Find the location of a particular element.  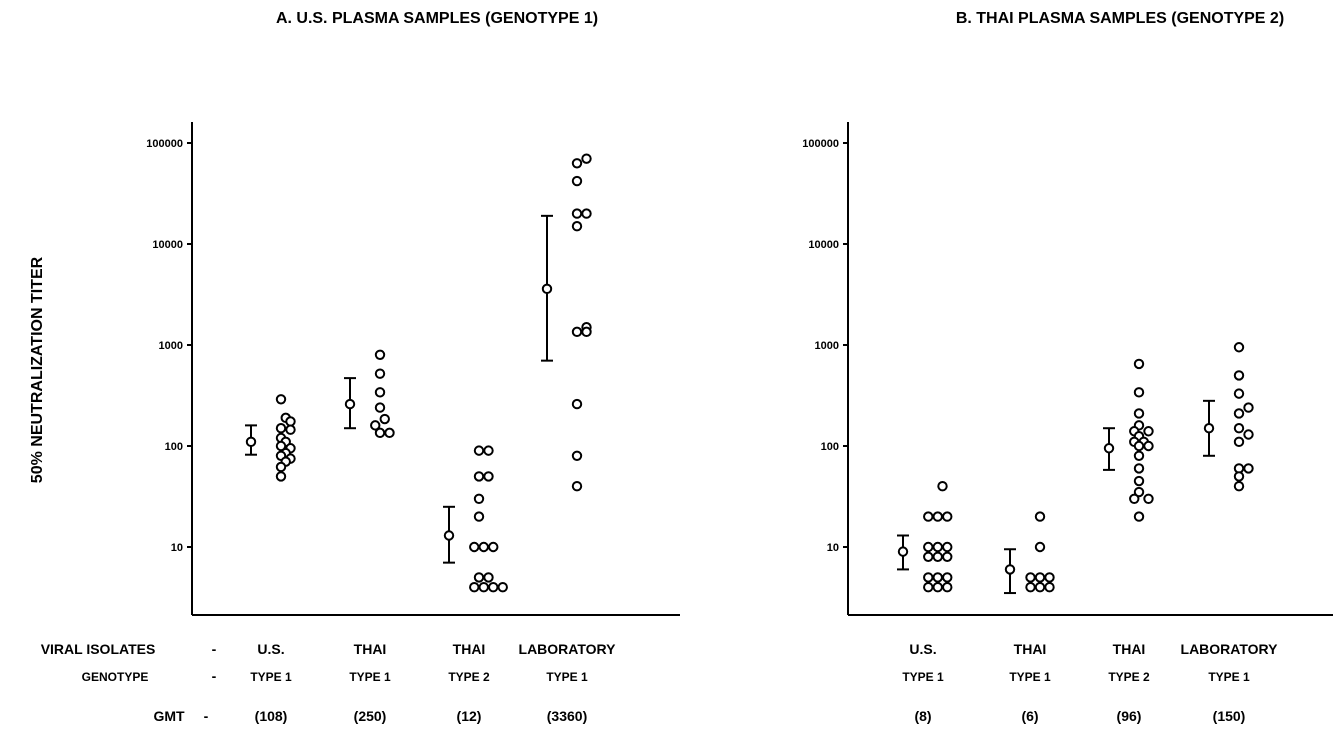

row-labels: VIRAL ISOLATES GENOTYPE GMT - - - is located at coordinates (129, 682).